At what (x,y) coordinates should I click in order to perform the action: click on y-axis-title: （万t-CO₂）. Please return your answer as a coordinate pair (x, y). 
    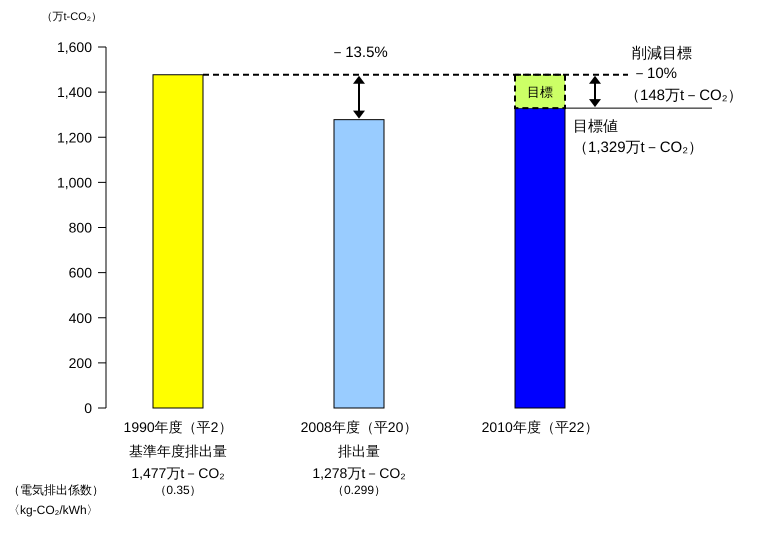
    Looking at the image, I should click on (72, 17).